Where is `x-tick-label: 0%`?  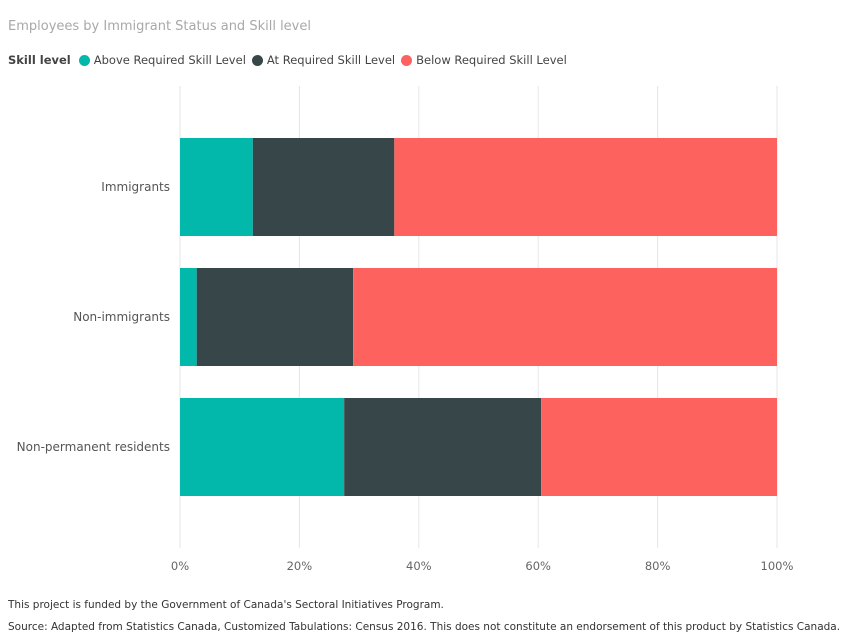 x-tick-label: 0% is located at coordinates (180, 566).